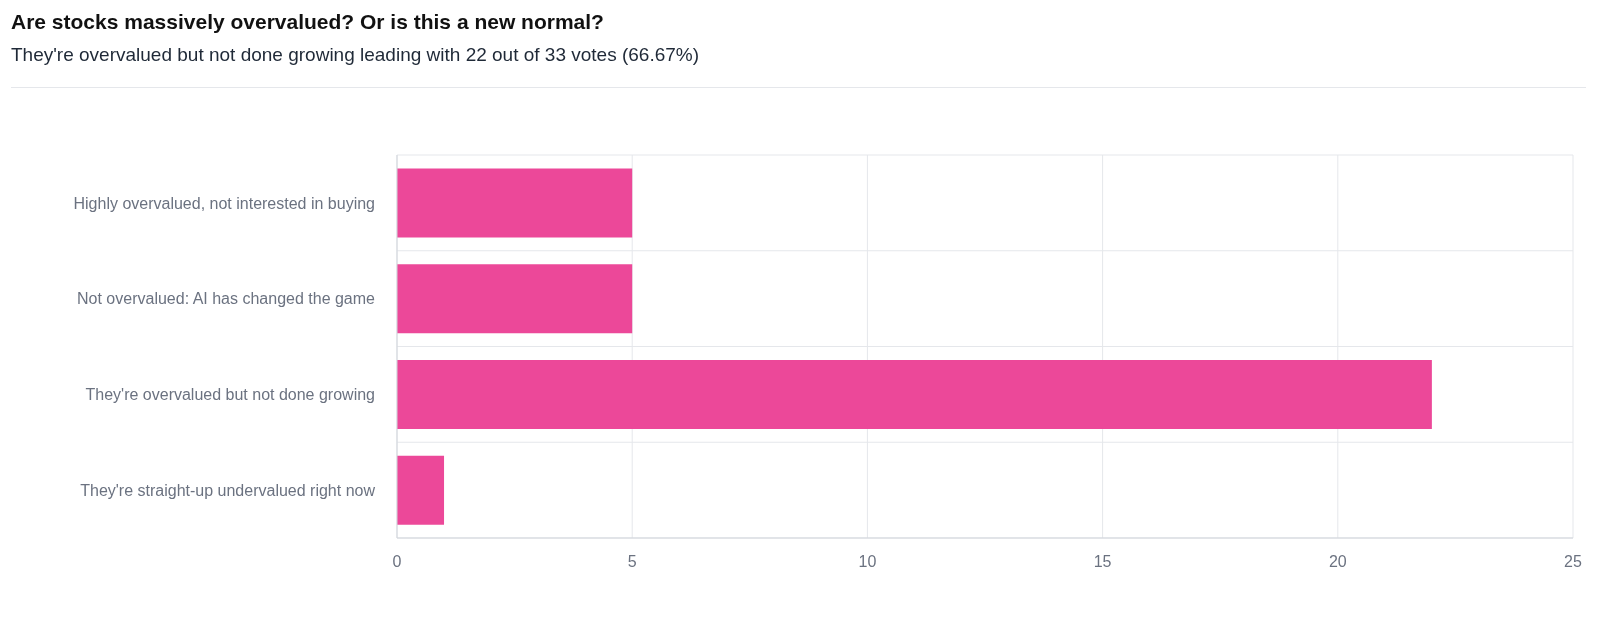 The width and height of the screenshot is (1604, 620). I want to click on y-tick-label: Not overvalued: AI has changed the game, so click(226, 299).